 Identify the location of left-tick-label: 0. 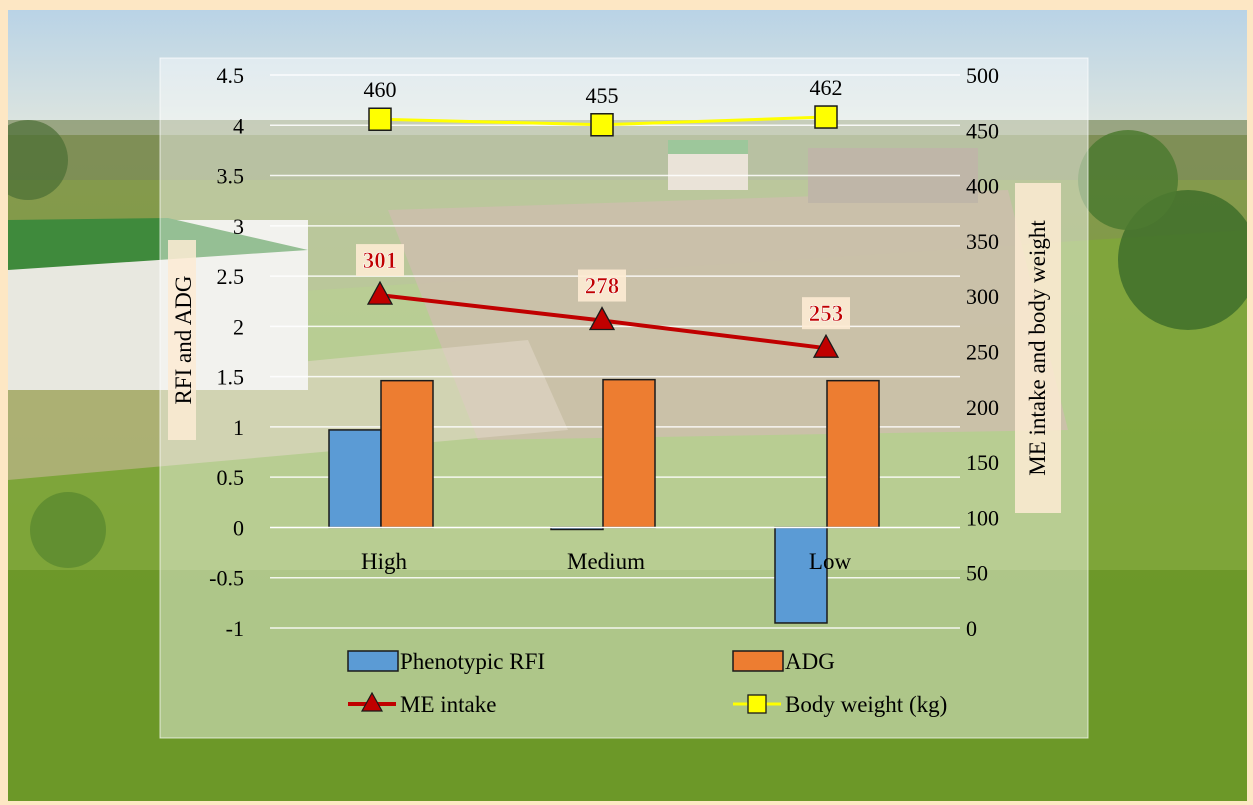
(238, 527).